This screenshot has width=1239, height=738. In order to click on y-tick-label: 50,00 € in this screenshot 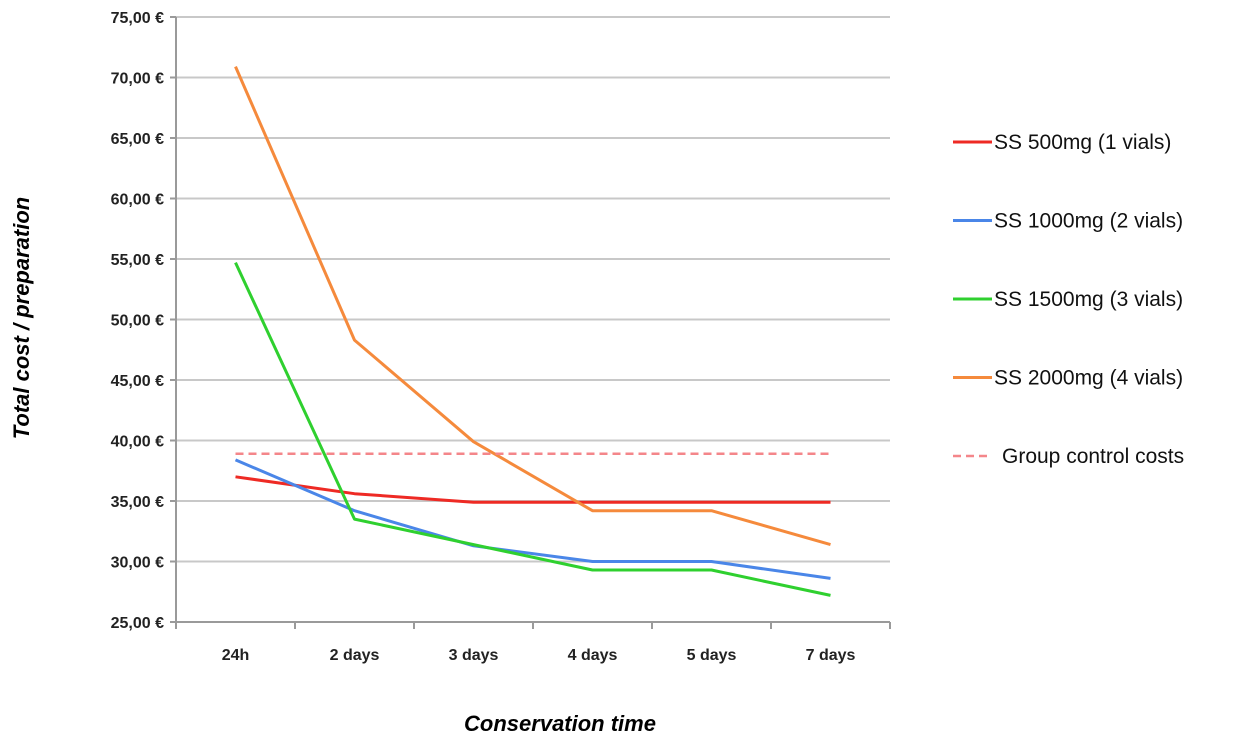, I will do `click(137, 321)`.